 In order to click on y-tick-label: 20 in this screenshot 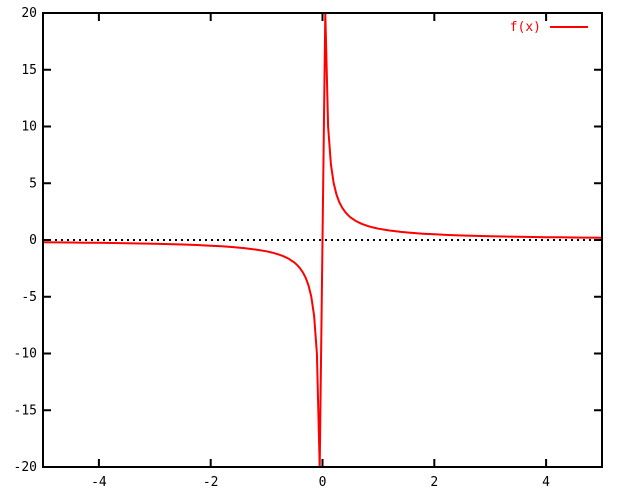, I will do `click(29, 13)`.